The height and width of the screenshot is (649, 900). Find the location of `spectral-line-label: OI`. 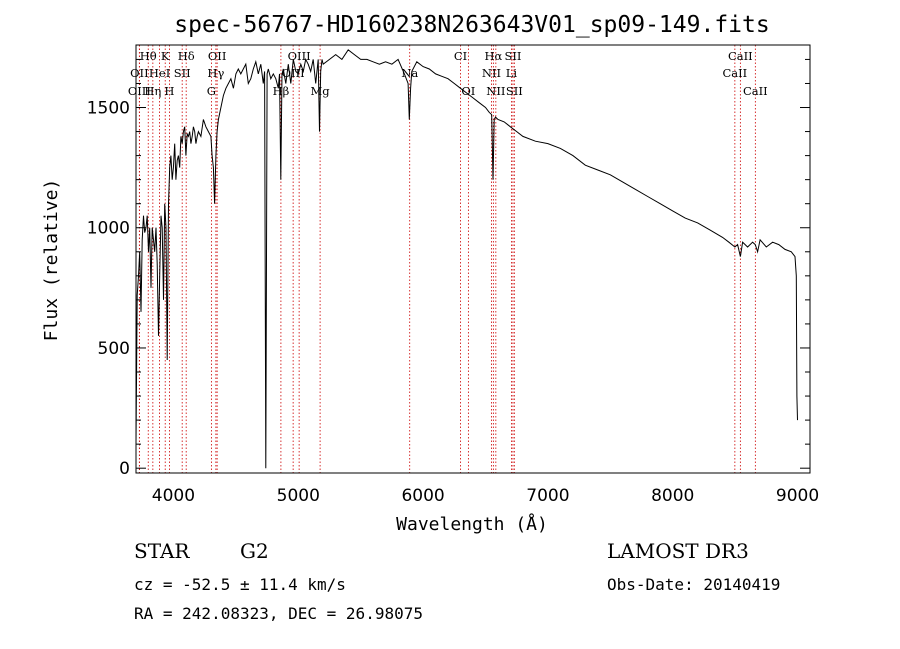

spectral-line-label: OI is located at coordinates (468, 91).